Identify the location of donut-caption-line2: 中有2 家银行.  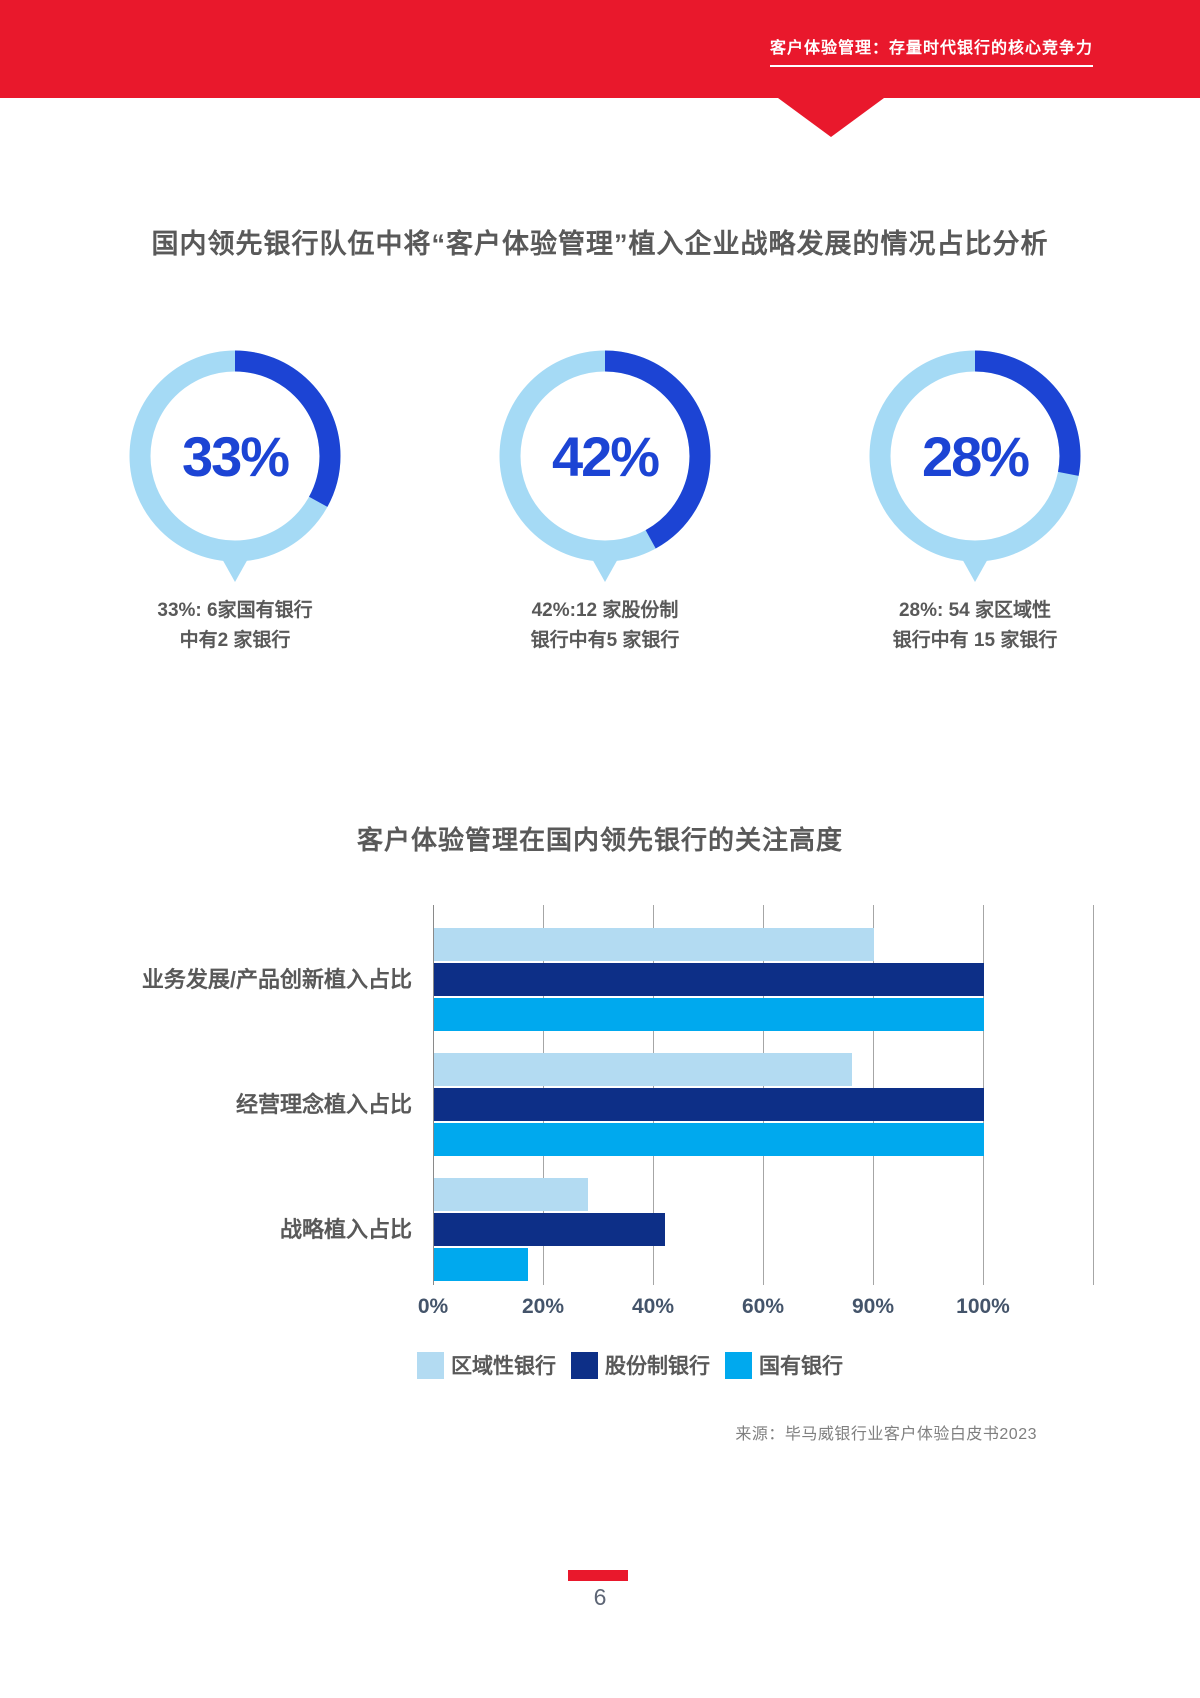
(235, 640).